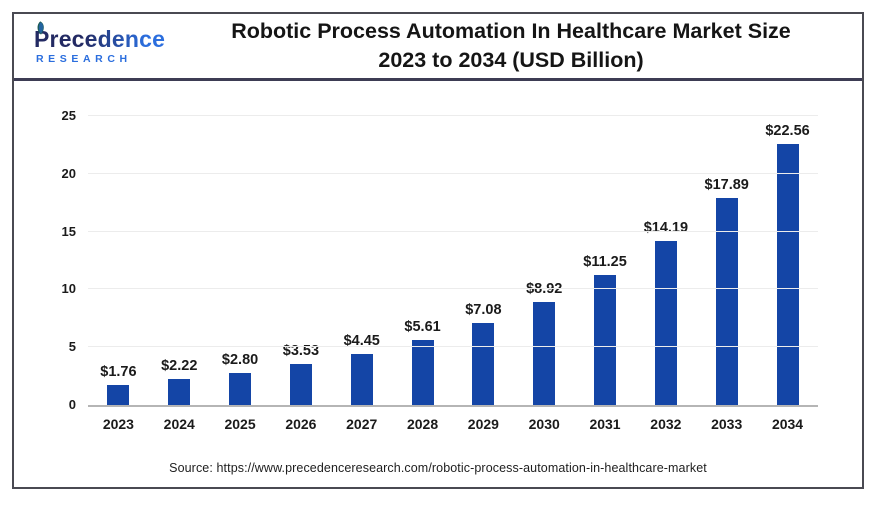 Image resolution: width=888 pixels, height=508 pixels. Describe the element at coordinates (240, 424) in the screenshot. I see `x-axis-label-2025: 2025` at that location.